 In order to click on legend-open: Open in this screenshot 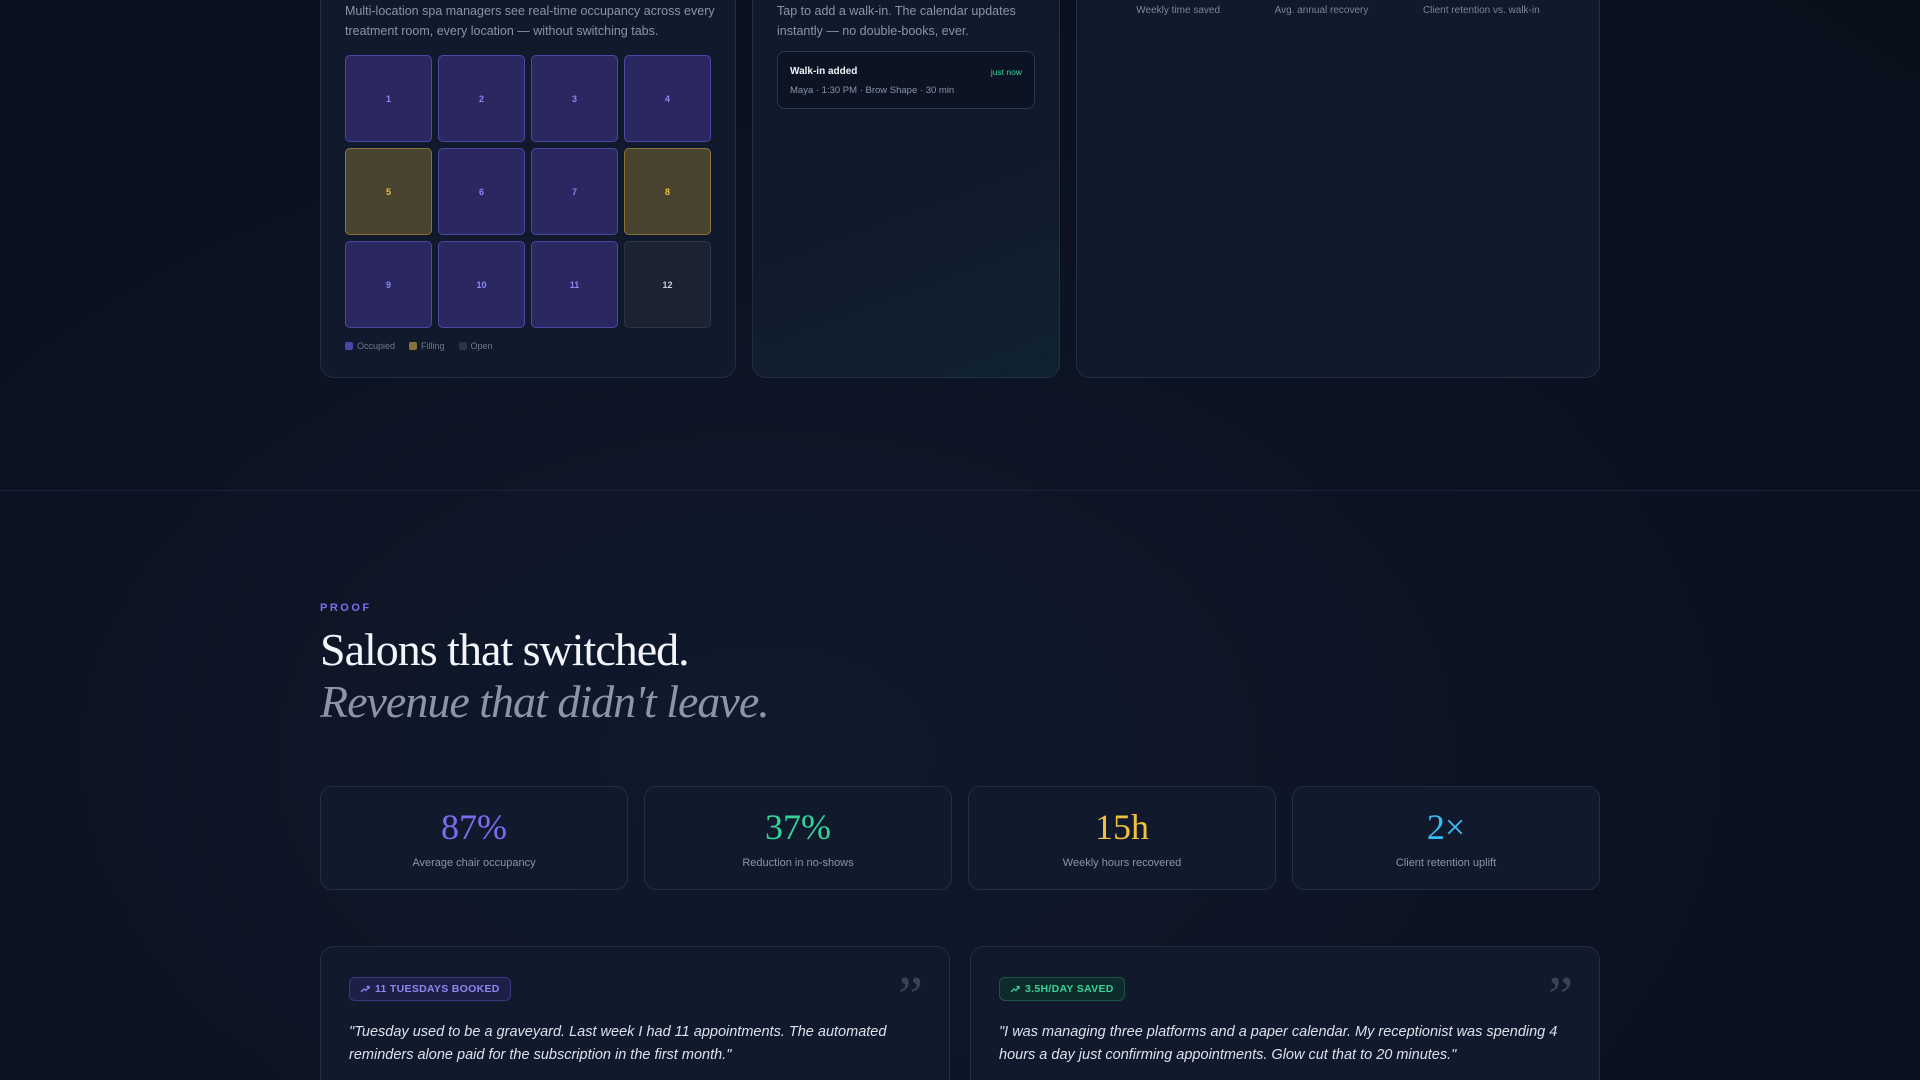, I will do `click(475, 346)`.